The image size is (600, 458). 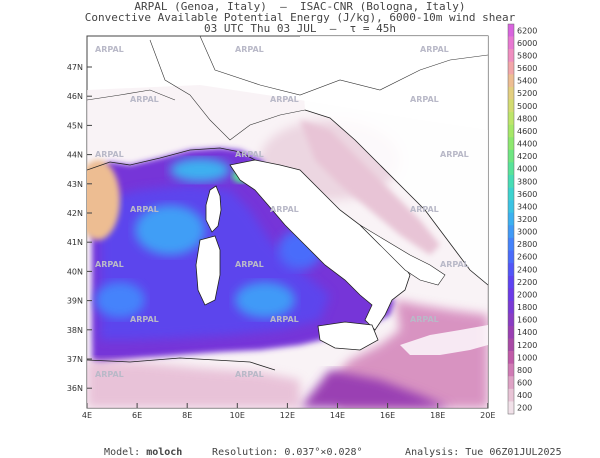 I want to click on colorbar-label: 6200, so click(x=527, y=30).